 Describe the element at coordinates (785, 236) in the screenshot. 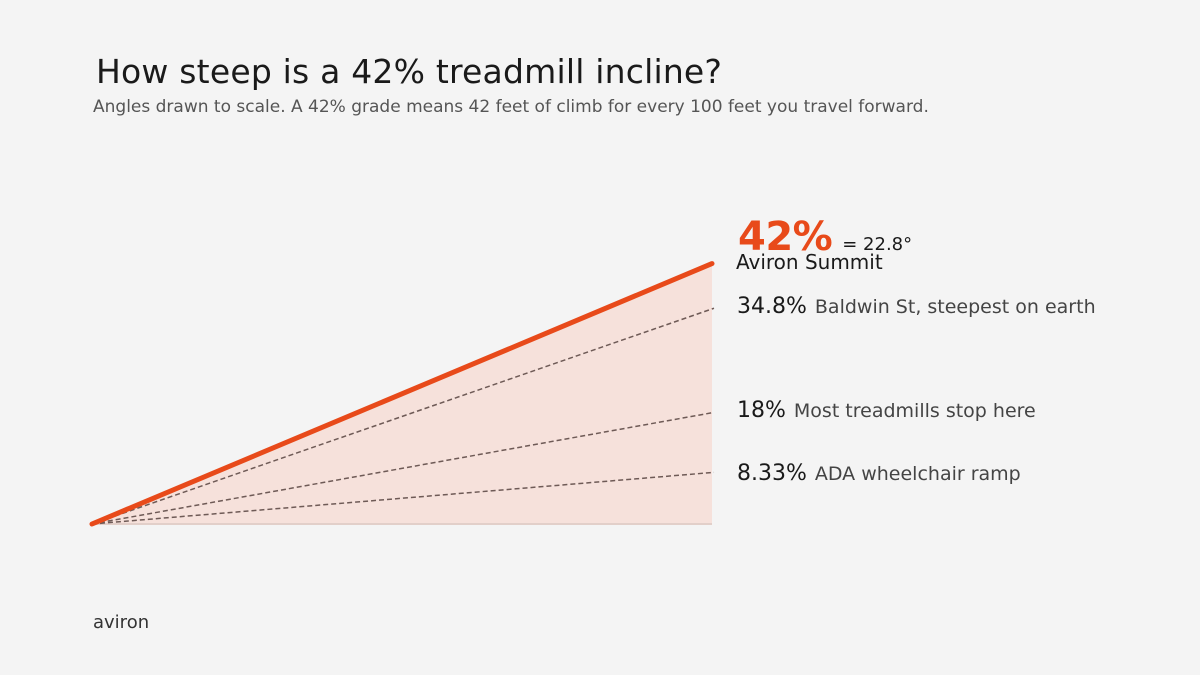

I see `highlight-grade: 42%` at that location.